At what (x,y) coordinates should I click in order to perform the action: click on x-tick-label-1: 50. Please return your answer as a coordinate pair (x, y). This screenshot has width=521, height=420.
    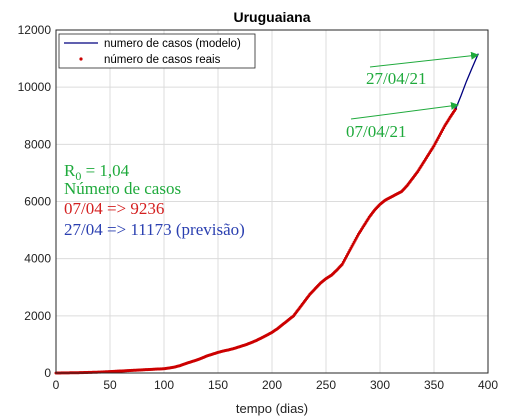
    Looking at the image, I should click on (110, 385).